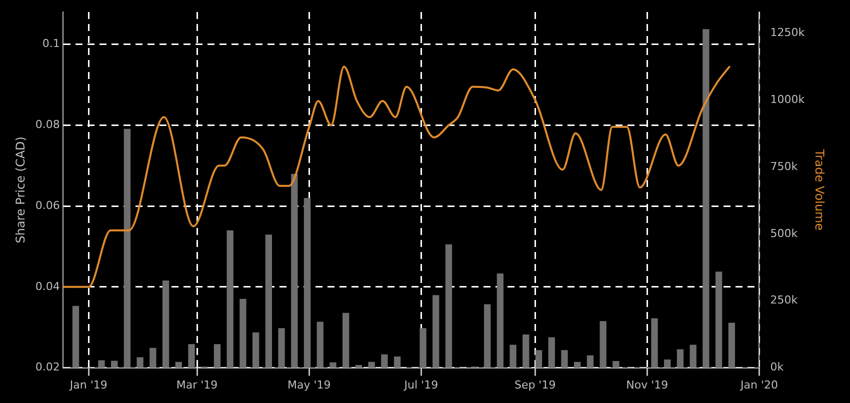 The width and height of the screenshot is (850, 403). I want to click on y2-axis-title: Trade Volume, so click(819, 189).